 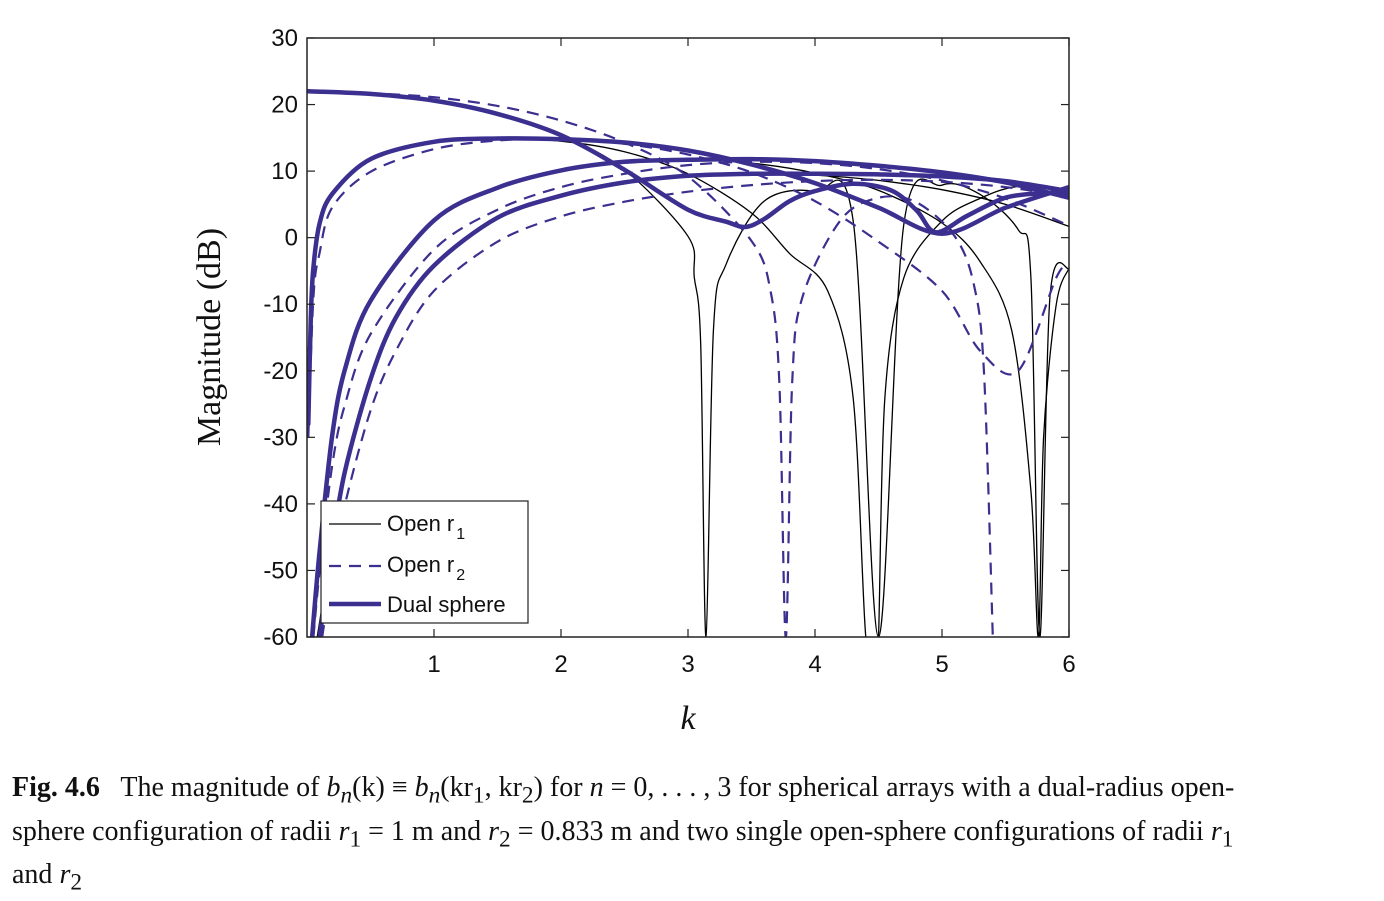 What do you see at coordinates (456, 787) in the screenshot?
I see `caption-arg-kr: (kr` at bounding box center [456, 787].